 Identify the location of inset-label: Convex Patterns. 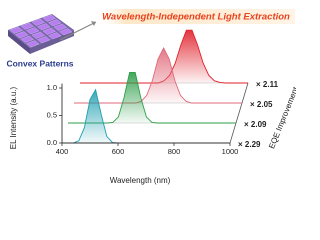
(39, 63).